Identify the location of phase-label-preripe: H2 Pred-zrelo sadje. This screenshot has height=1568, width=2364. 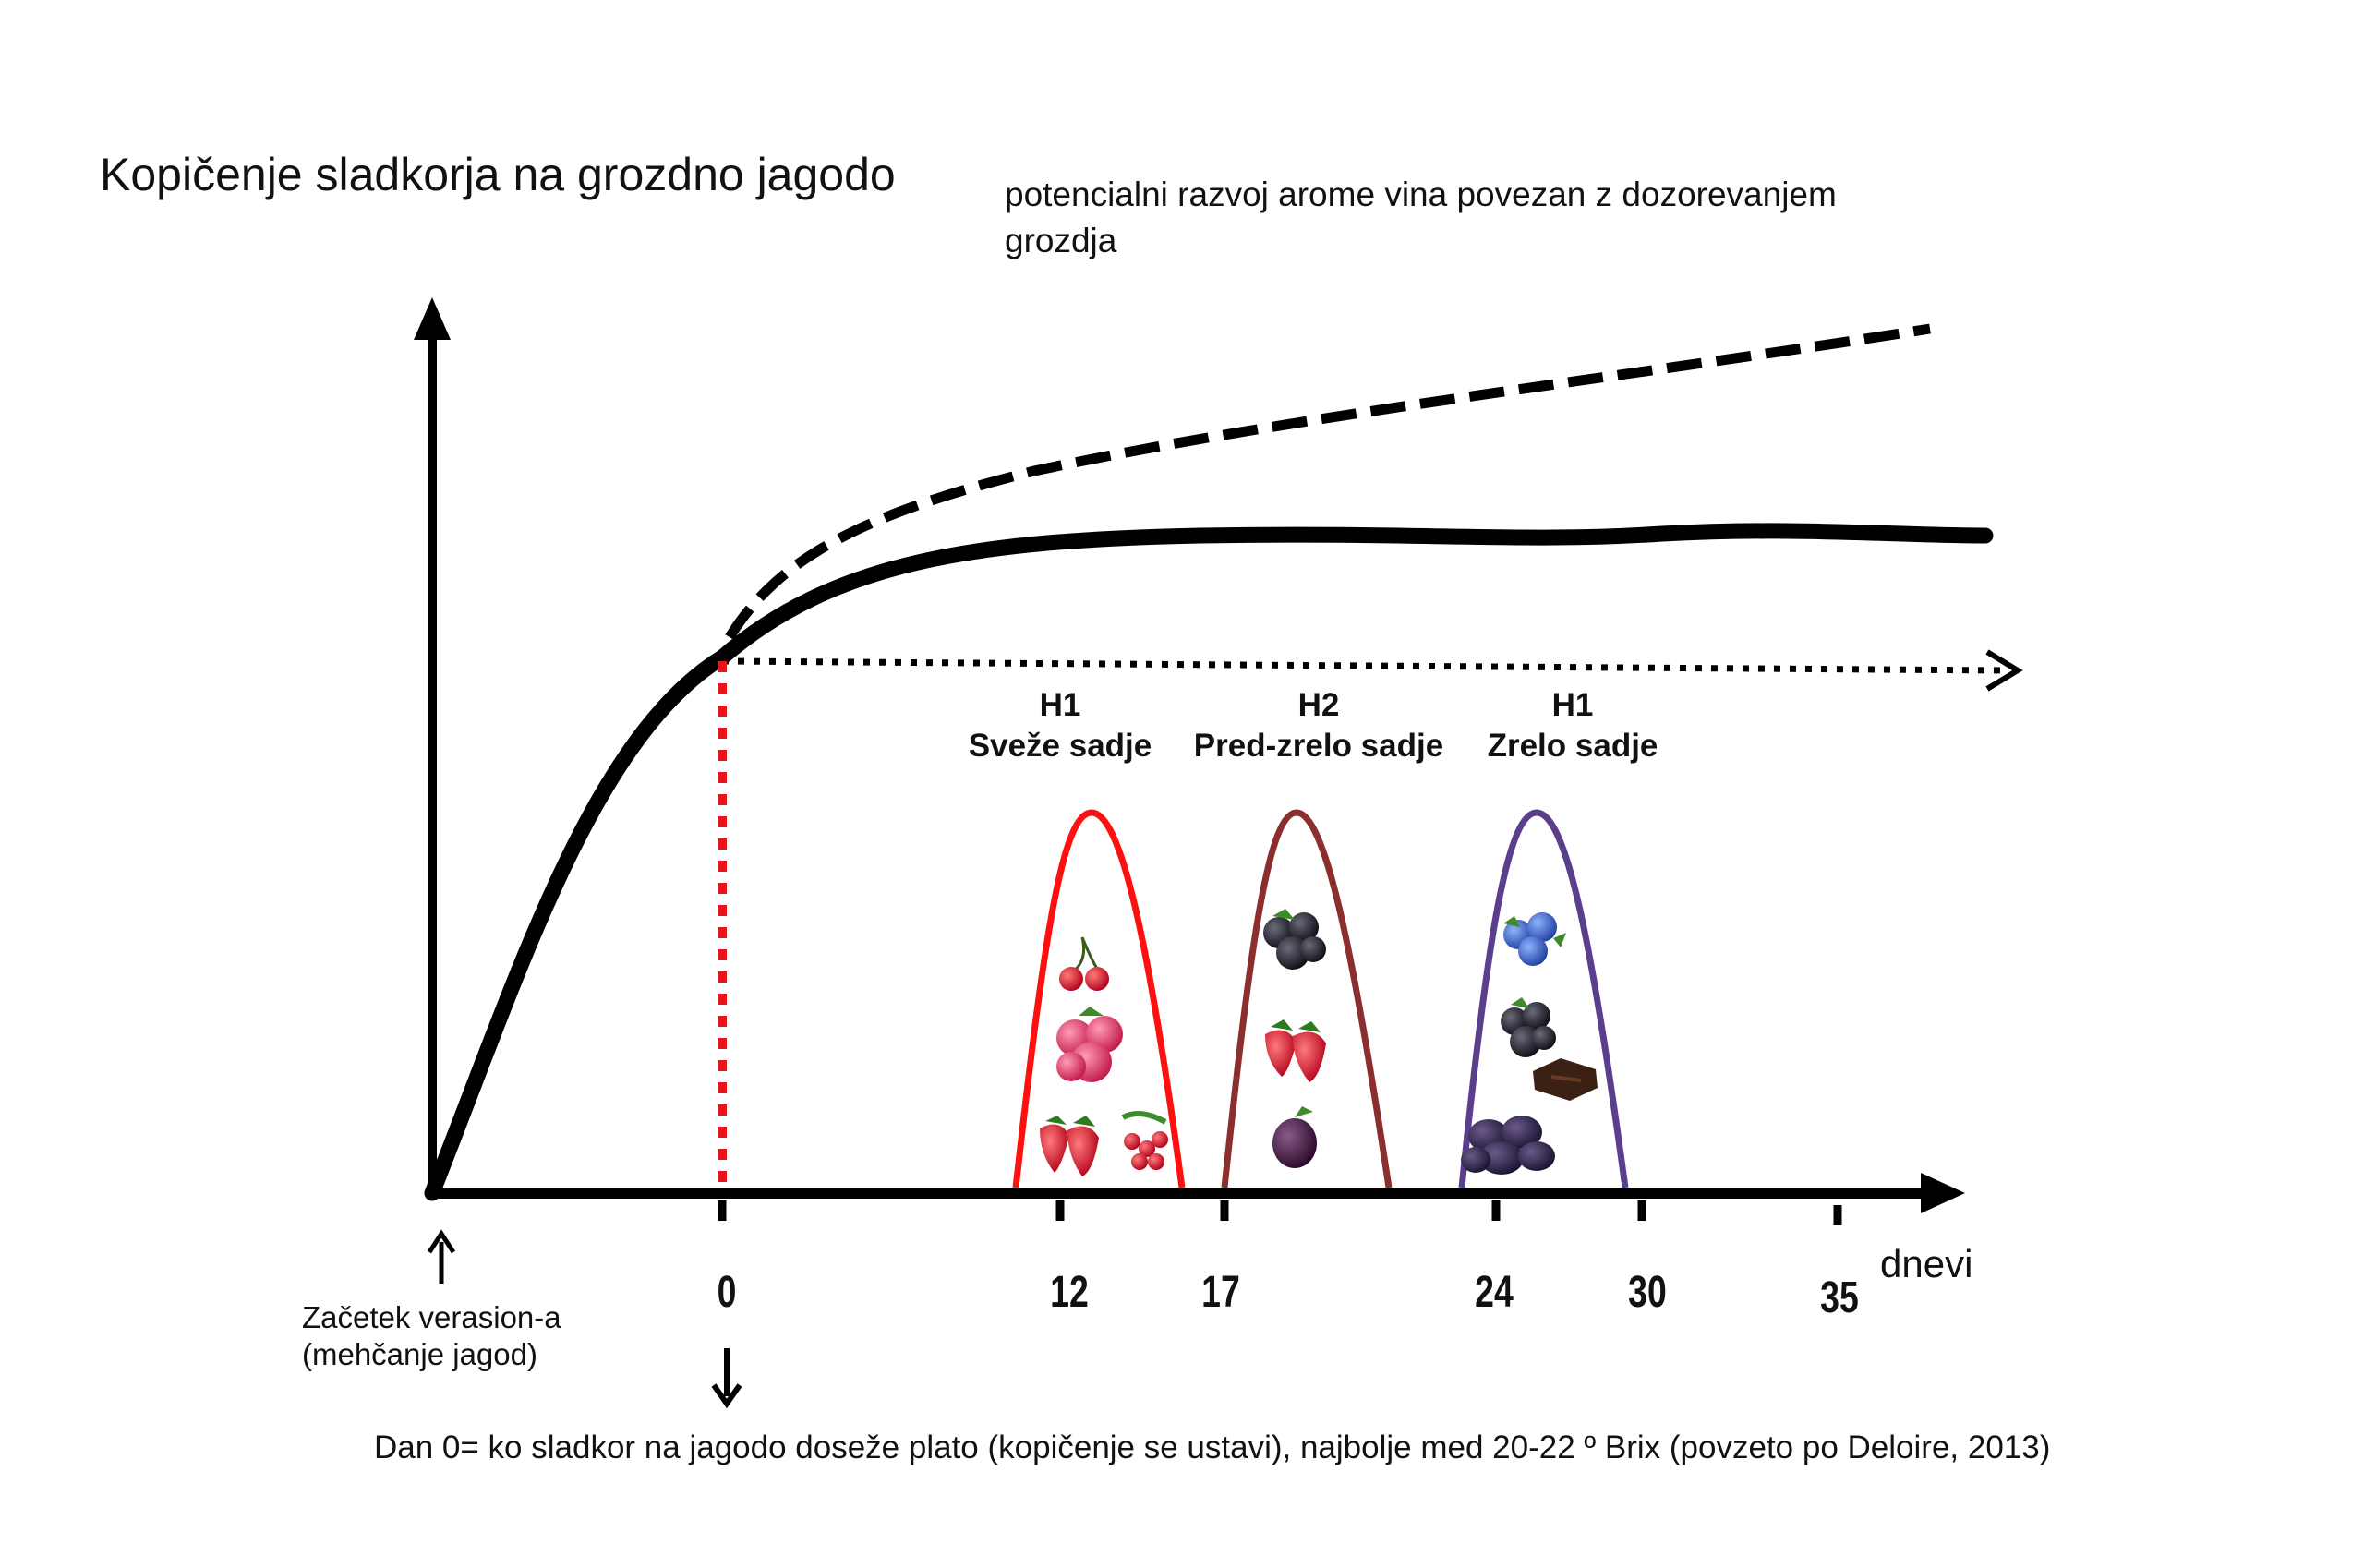
(1318, 725).